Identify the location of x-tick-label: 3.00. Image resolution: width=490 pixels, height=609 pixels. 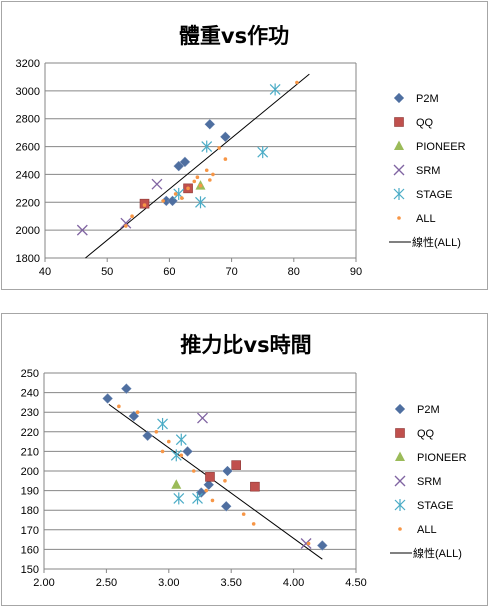
(168, 583).